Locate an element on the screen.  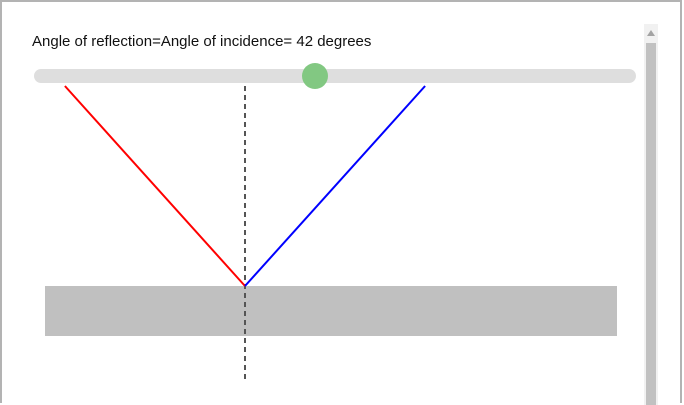
angle-slider is located at coordinates (335, 76).